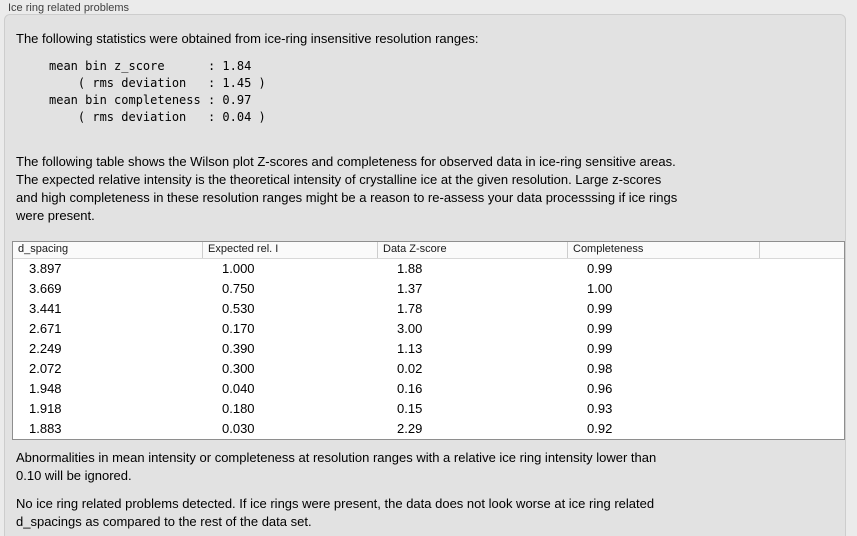 The height and width of the screenshot is (536, 857). Describe the element at coordinates (45, 368) in the screenshot. I see `table-cell: 2.072` at that location.